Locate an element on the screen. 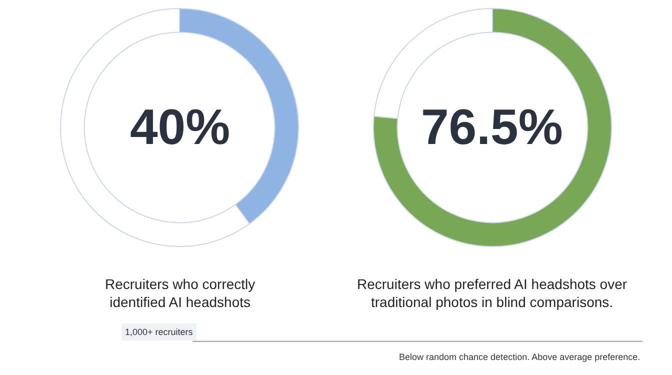 This screenshot has height=375, width=672. text: 1,000+ recruiters is located at coordinates (159, 332).